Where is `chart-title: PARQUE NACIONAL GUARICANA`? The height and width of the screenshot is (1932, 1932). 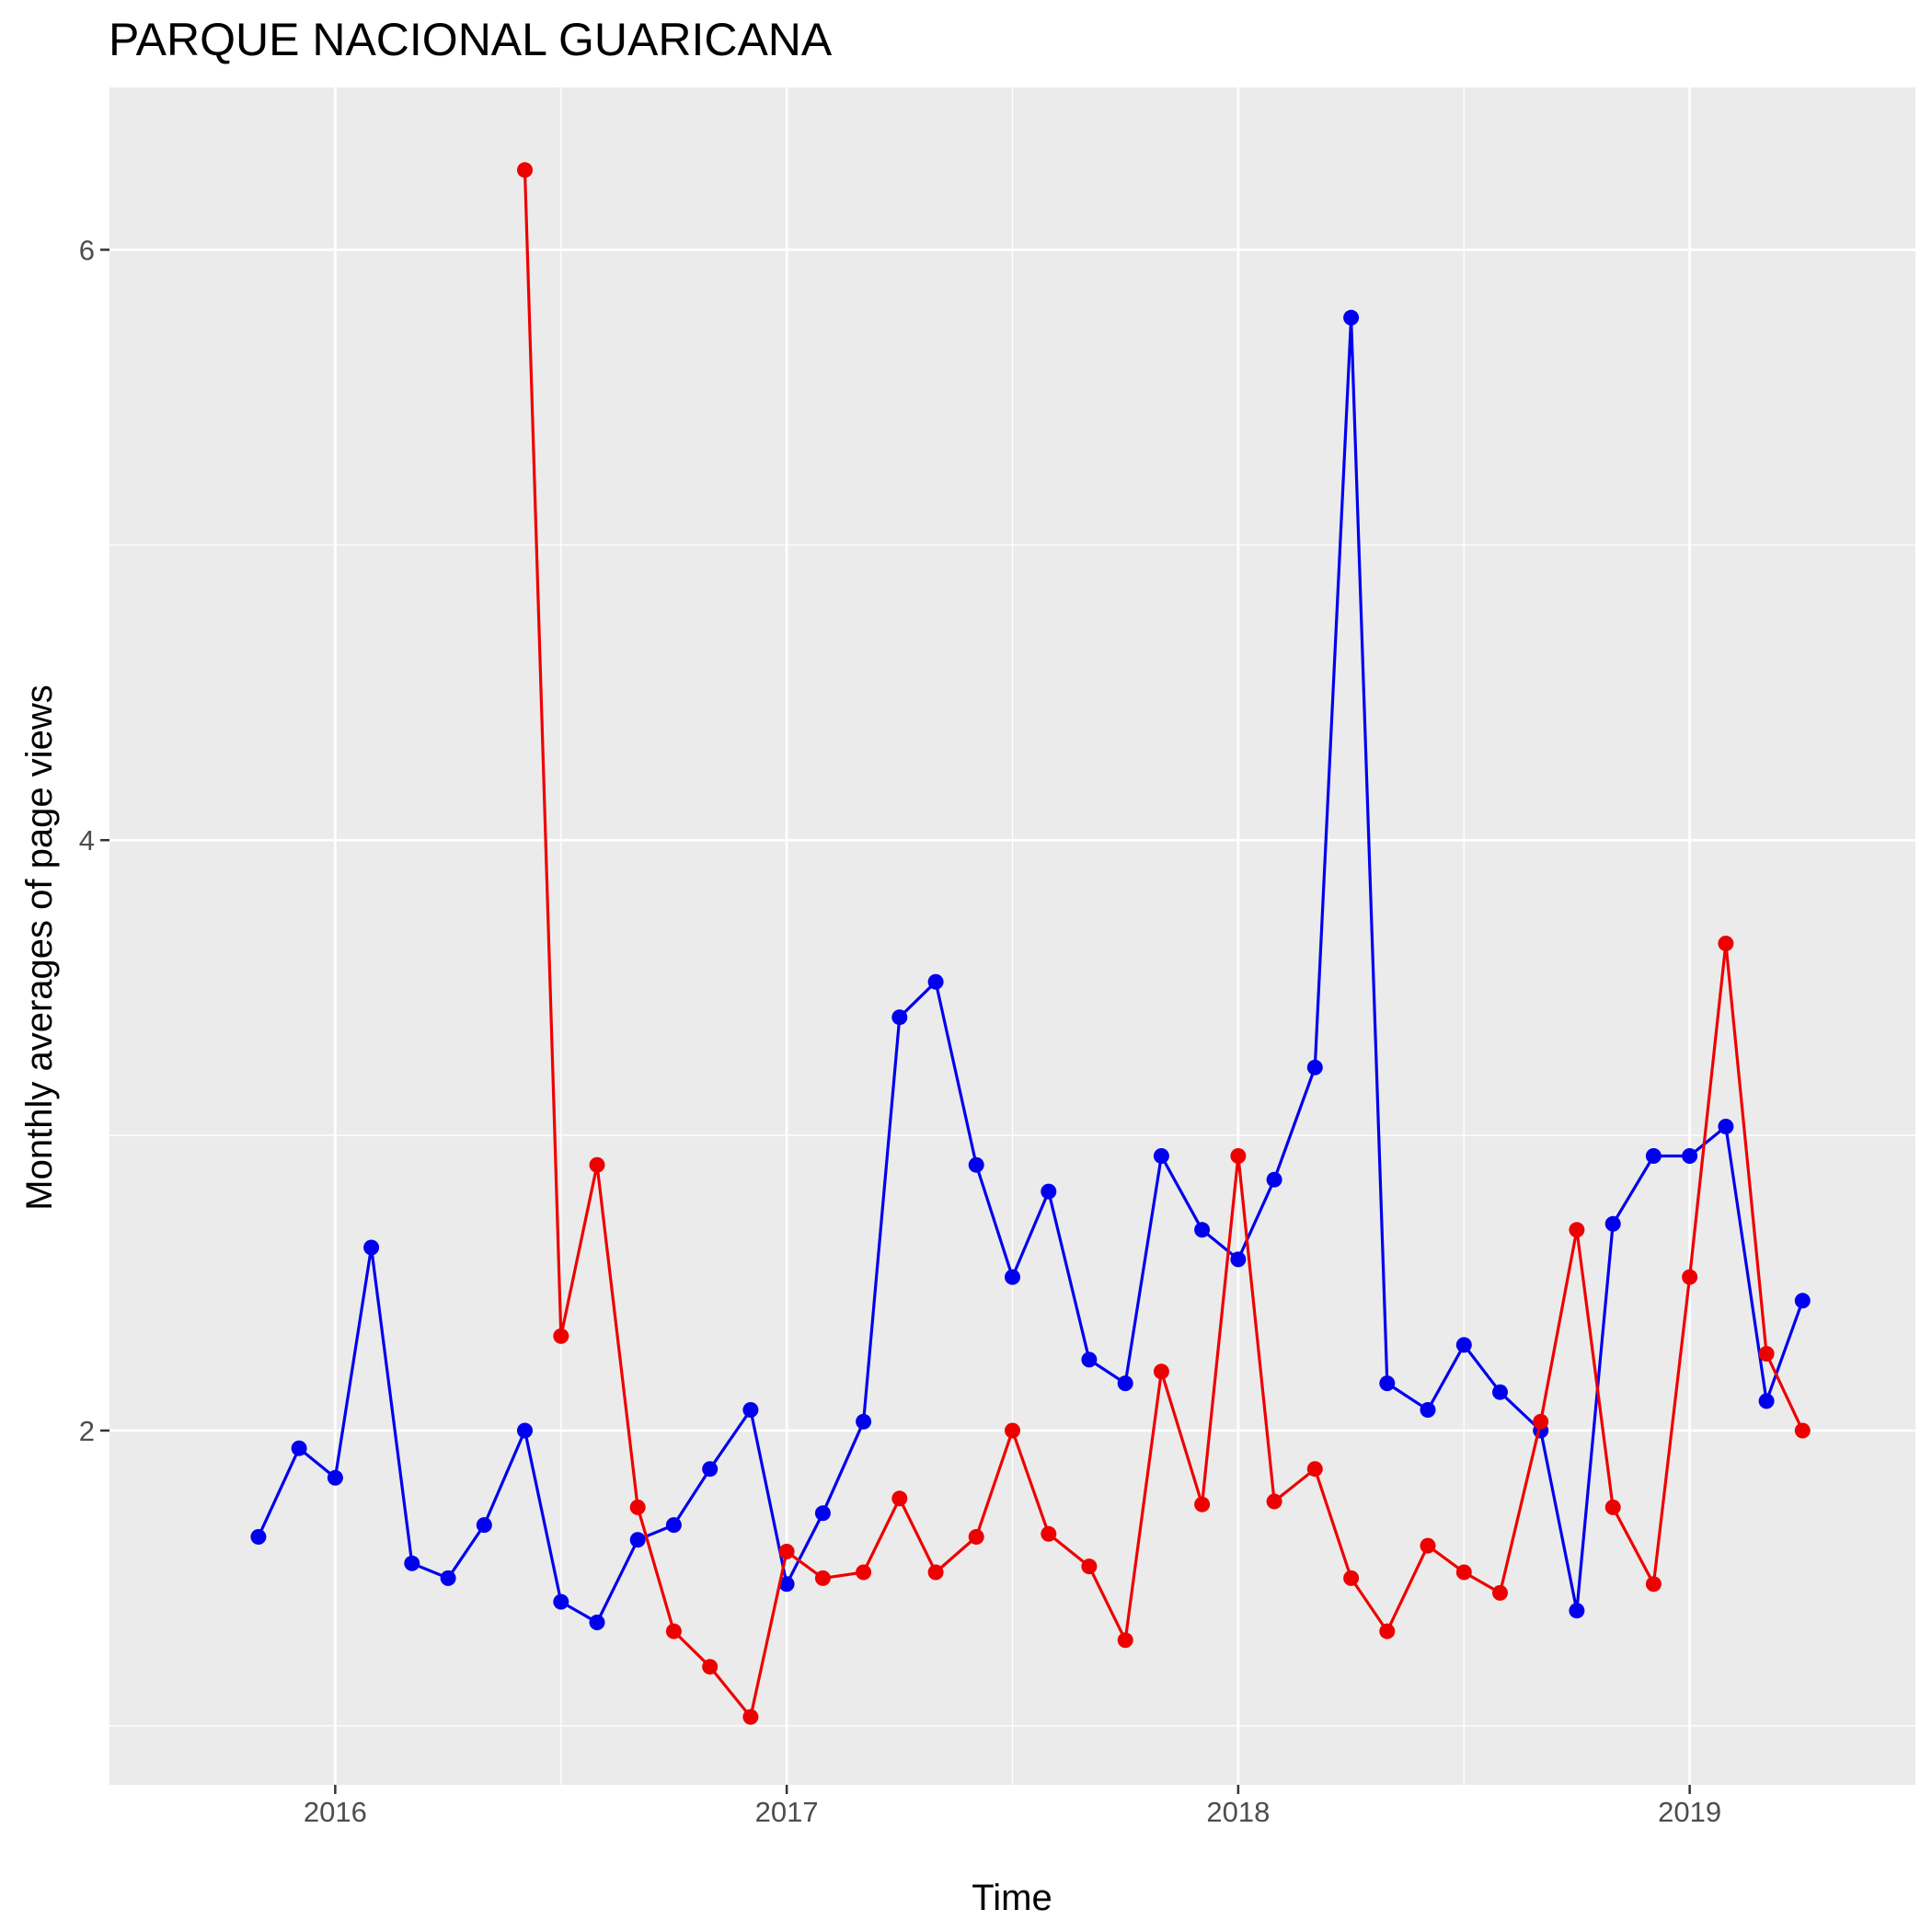
chart-title: PARQUE NACIONAL GUARICANA is located at coordinates (471, 39).